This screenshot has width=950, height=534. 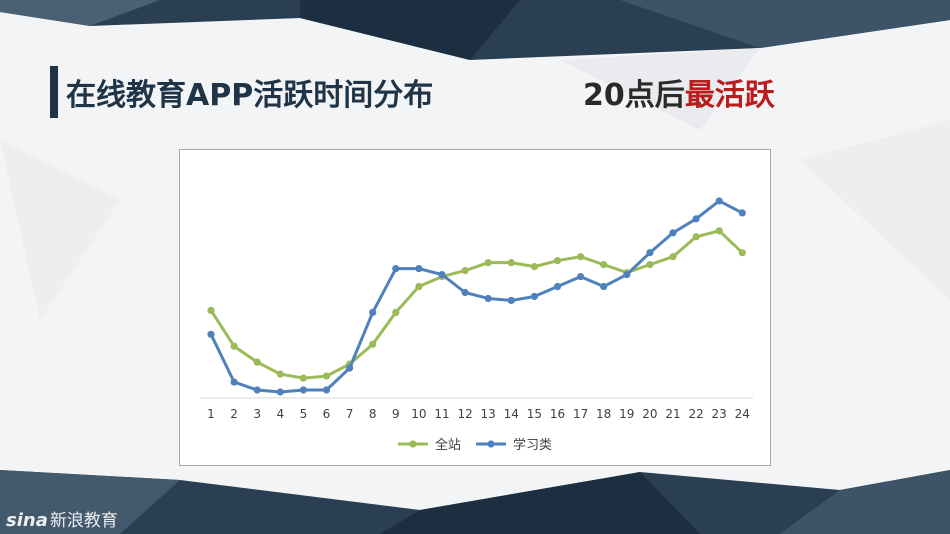 I want to click on headline-highlight: 最活跃, so click(x=729, y=95).